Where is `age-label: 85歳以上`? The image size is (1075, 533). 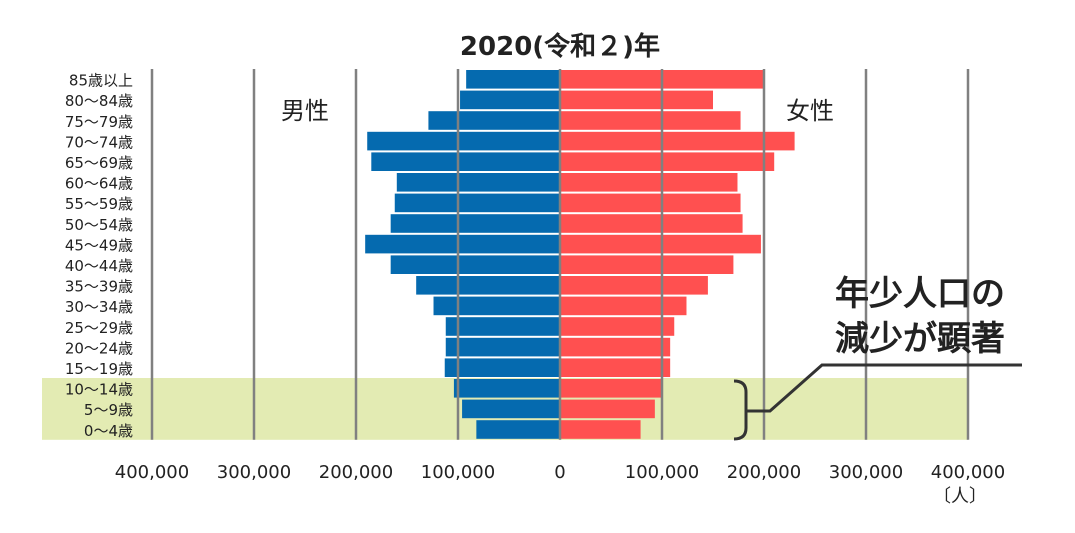 age-label: 85歳以上 is located at coordinates (101, 81).